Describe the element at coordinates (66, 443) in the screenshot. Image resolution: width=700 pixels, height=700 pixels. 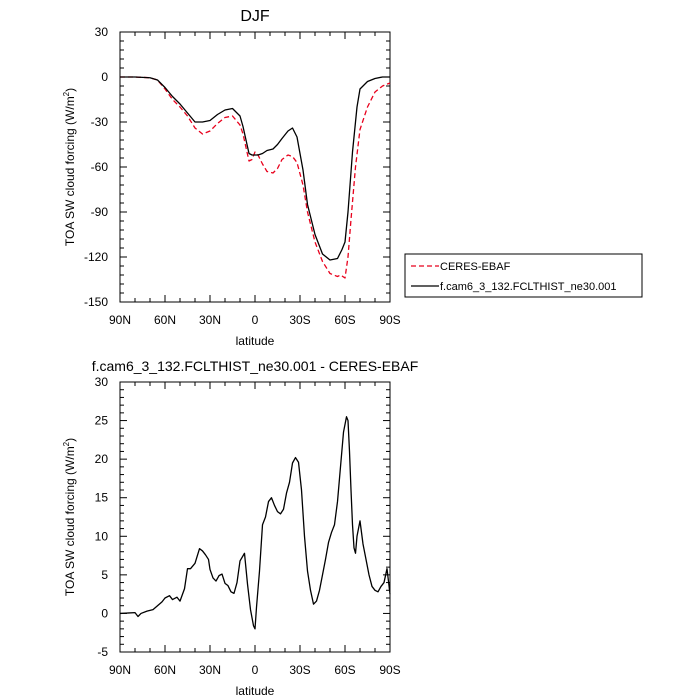
I see `bottom-chart-y-axis-label-superscript: 2` at that location.